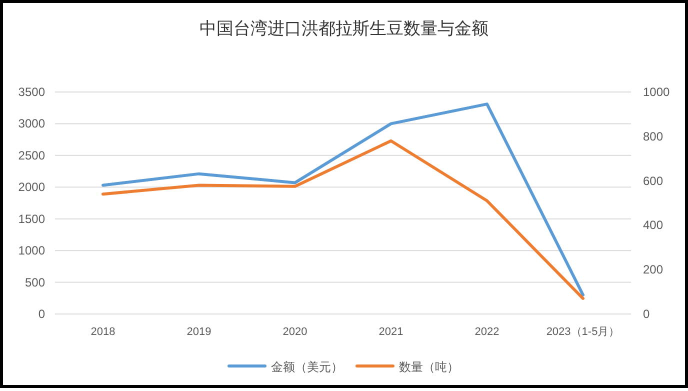  Describe the element at coordinates (429, 367) in the screenshot. I see `legend-label: 数量（吨）` at that location.